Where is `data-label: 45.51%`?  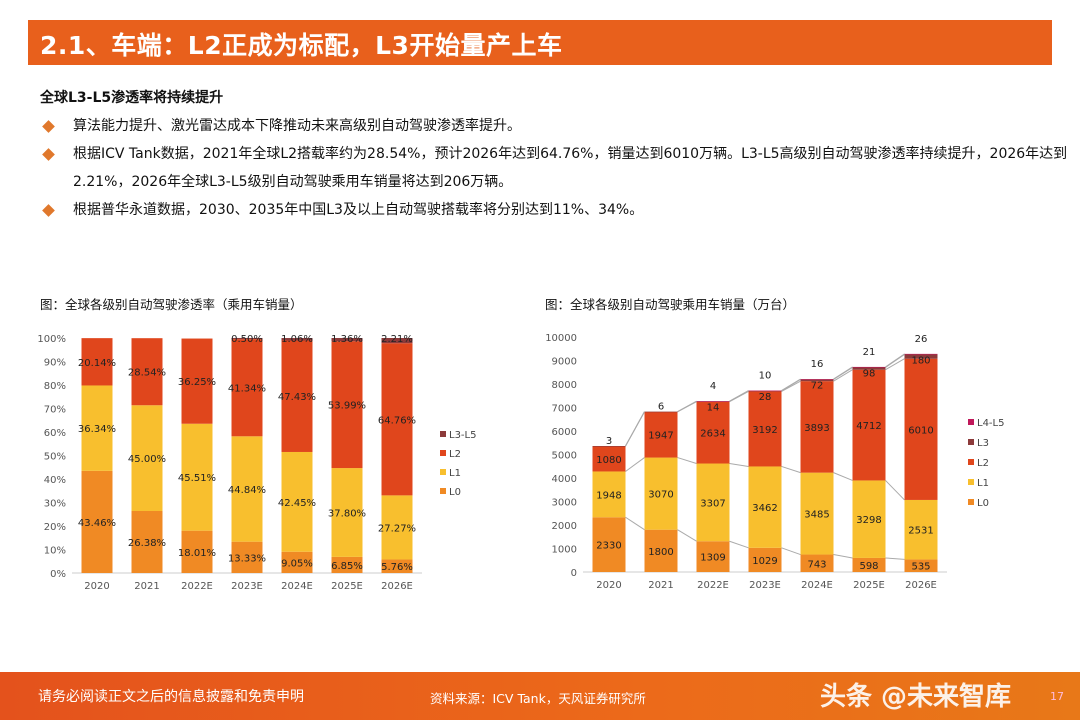
data-label: 45.51% is located at coordinates (197, 478).